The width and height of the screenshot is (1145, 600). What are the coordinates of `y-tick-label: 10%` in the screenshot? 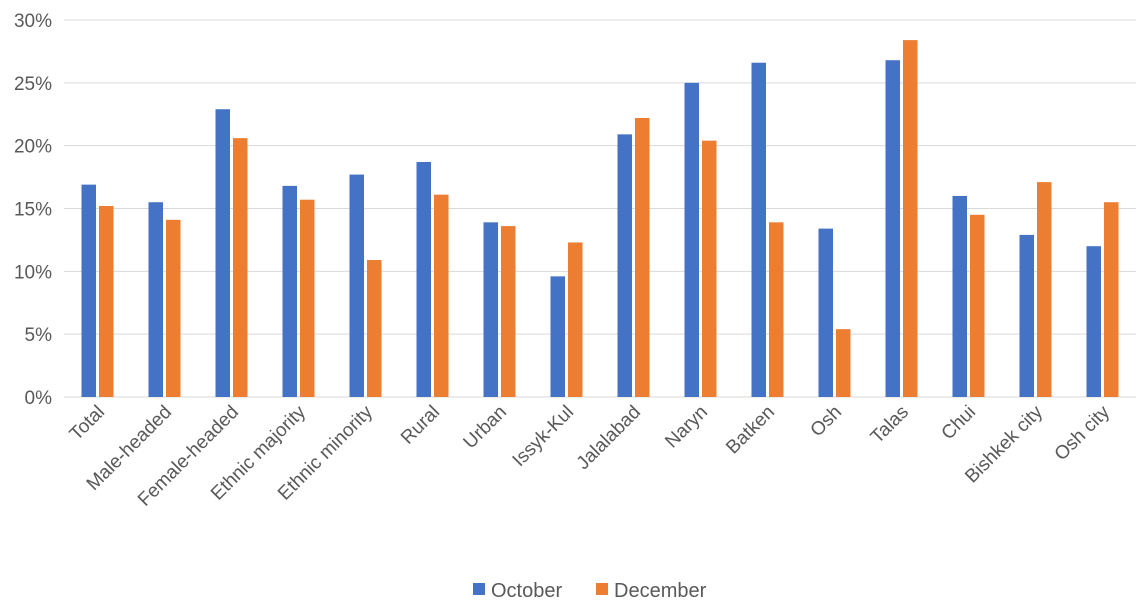 It's located at (33, 272).